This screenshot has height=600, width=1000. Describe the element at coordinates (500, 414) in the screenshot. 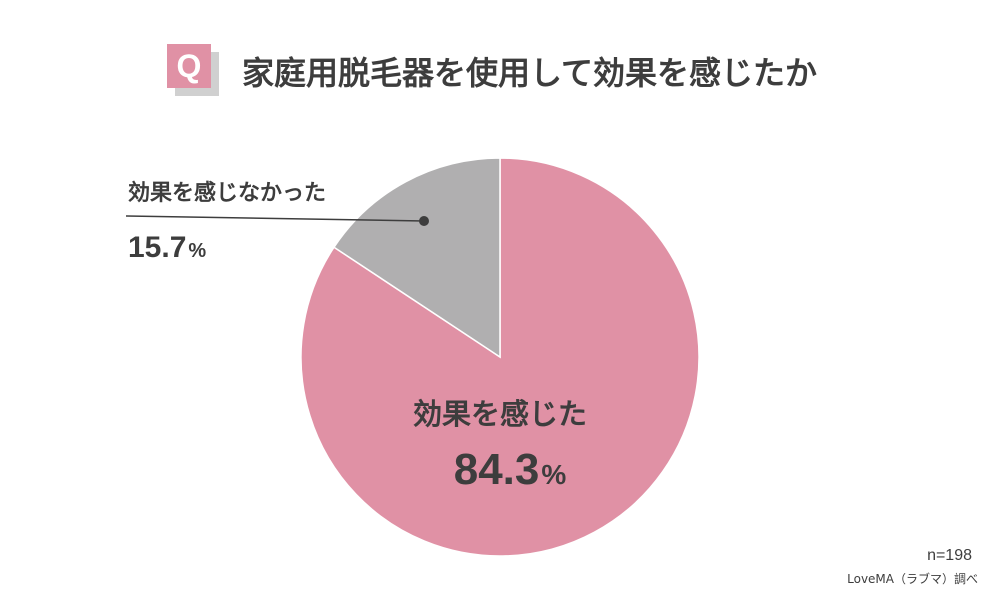

I see `slice-label-felt: 効果を感じた` at that location.